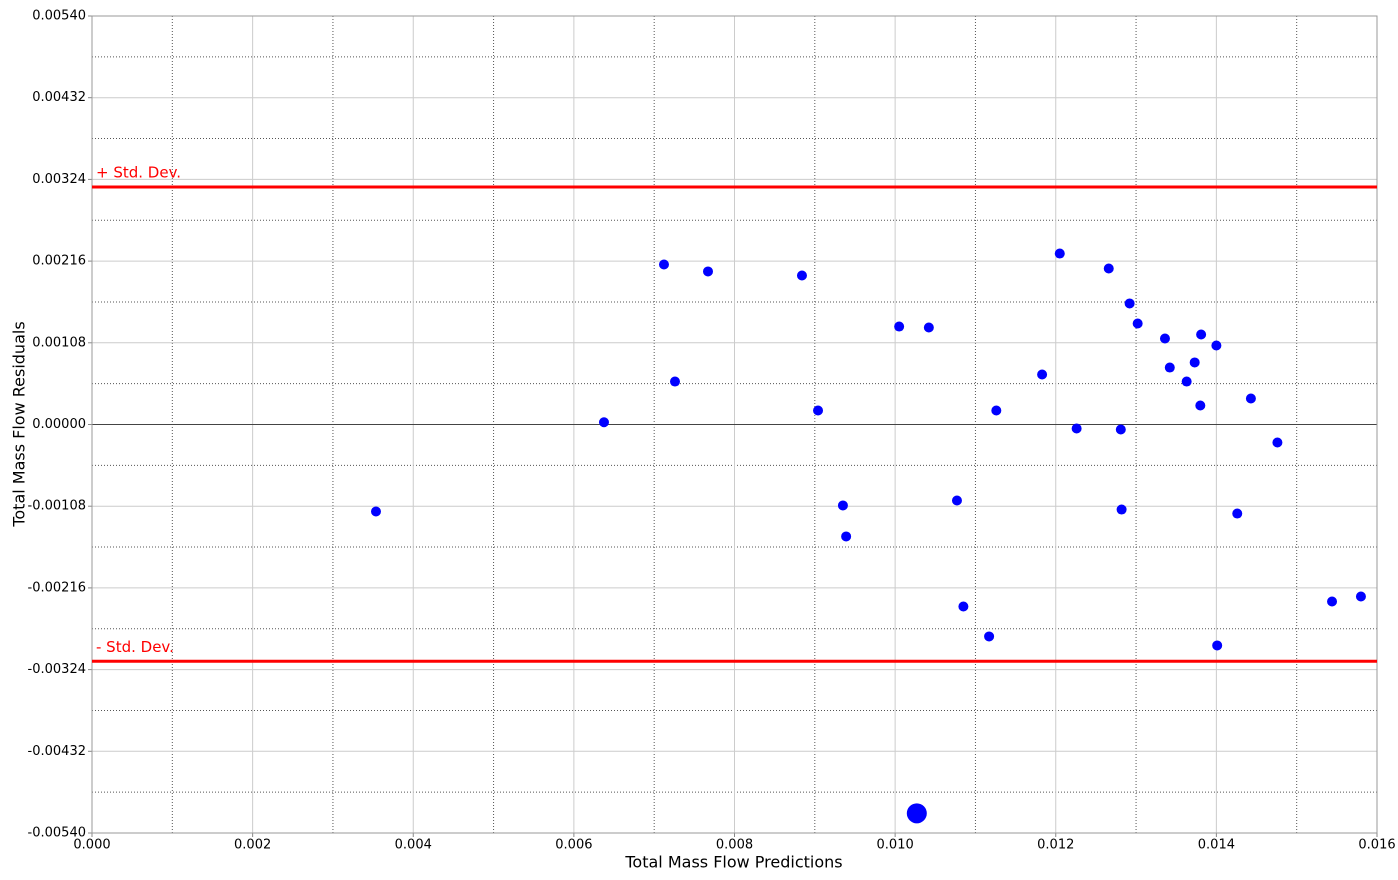  What do you see at coordinates (57, 751) in the screenshot?
I see `y-tick-label: -0.00432` at bounding box center [57, 751].